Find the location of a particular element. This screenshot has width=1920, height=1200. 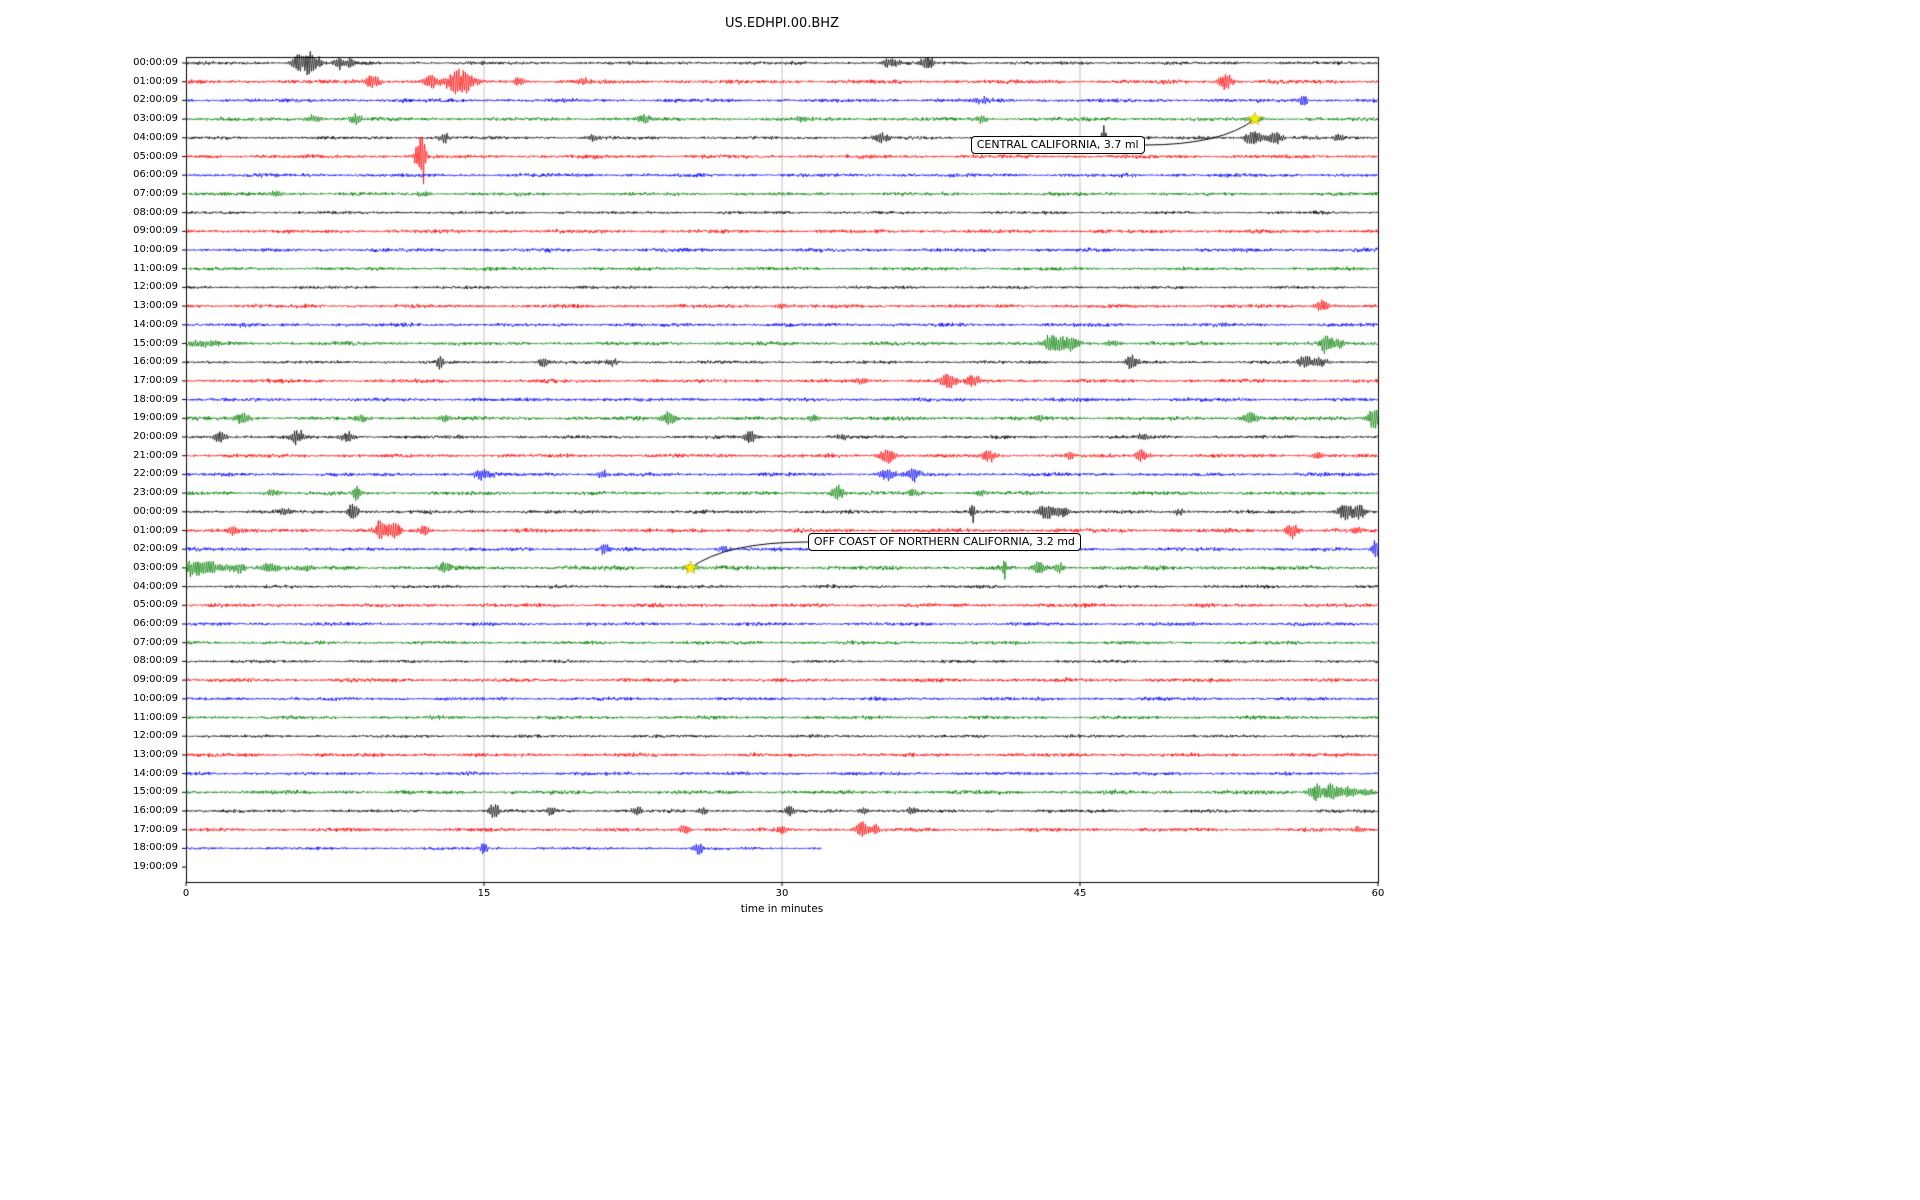

annotation-off-coast-northern-california: OFF COAST OF NORTHERN CALIFORNIA, 3.2 md is located at coordinates (944, 541).